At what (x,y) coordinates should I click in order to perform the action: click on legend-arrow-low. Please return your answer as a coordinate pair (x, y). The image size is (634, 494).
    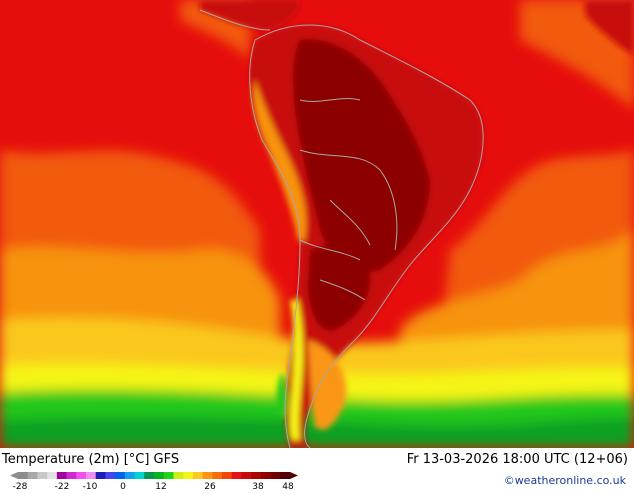
    Looking at the image, I should click on (14, 475).